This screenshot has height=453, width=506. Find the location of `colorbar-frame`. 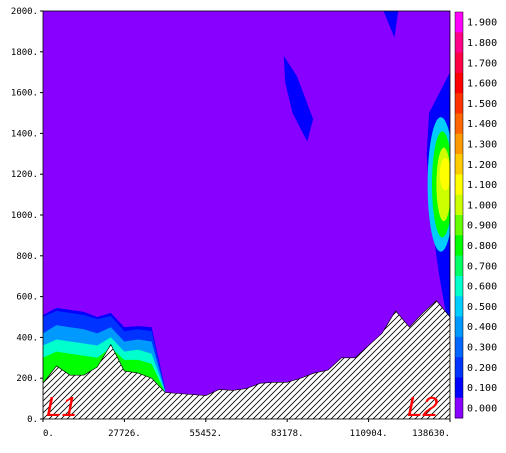

colorbar-frame is located at coordinates (459, 215).